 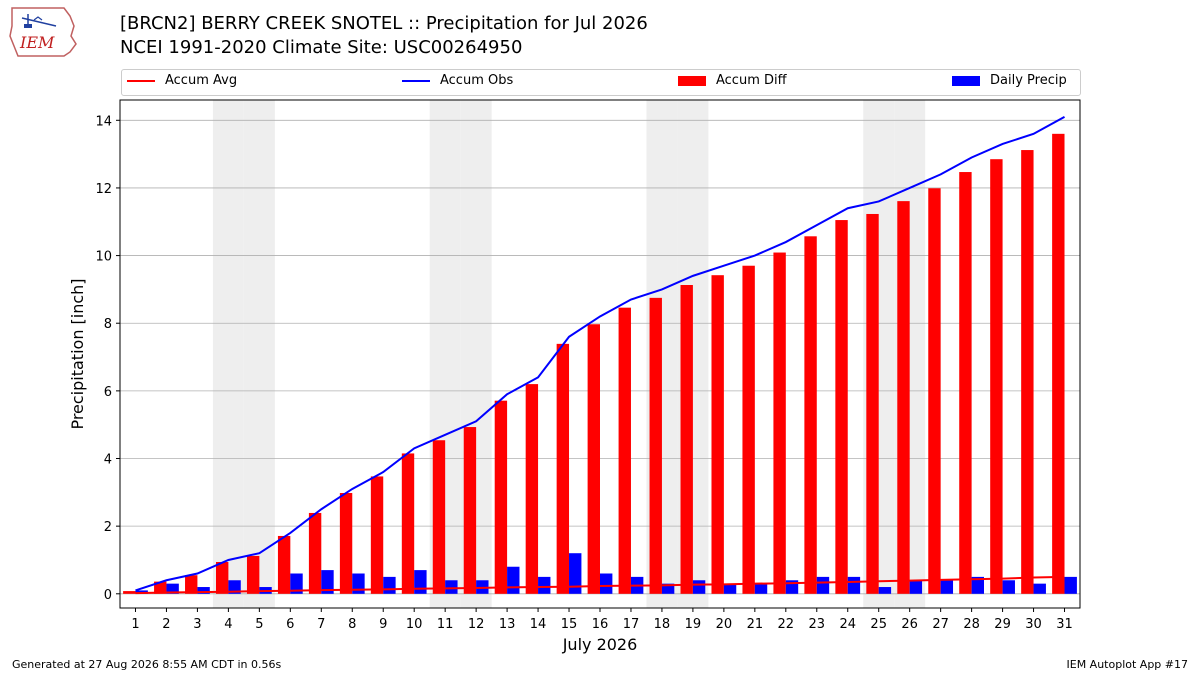 I want to click on legend-item-accum-obs: Accum Obs, so click(x=457, y=80).